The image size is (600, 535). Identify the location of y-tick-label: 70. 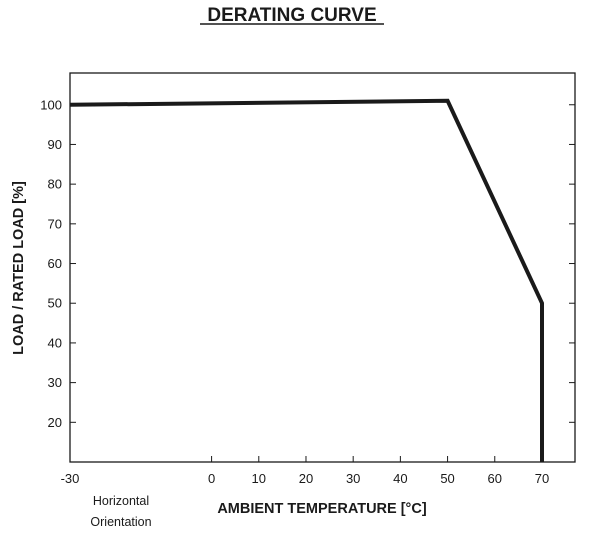
(55, 223).